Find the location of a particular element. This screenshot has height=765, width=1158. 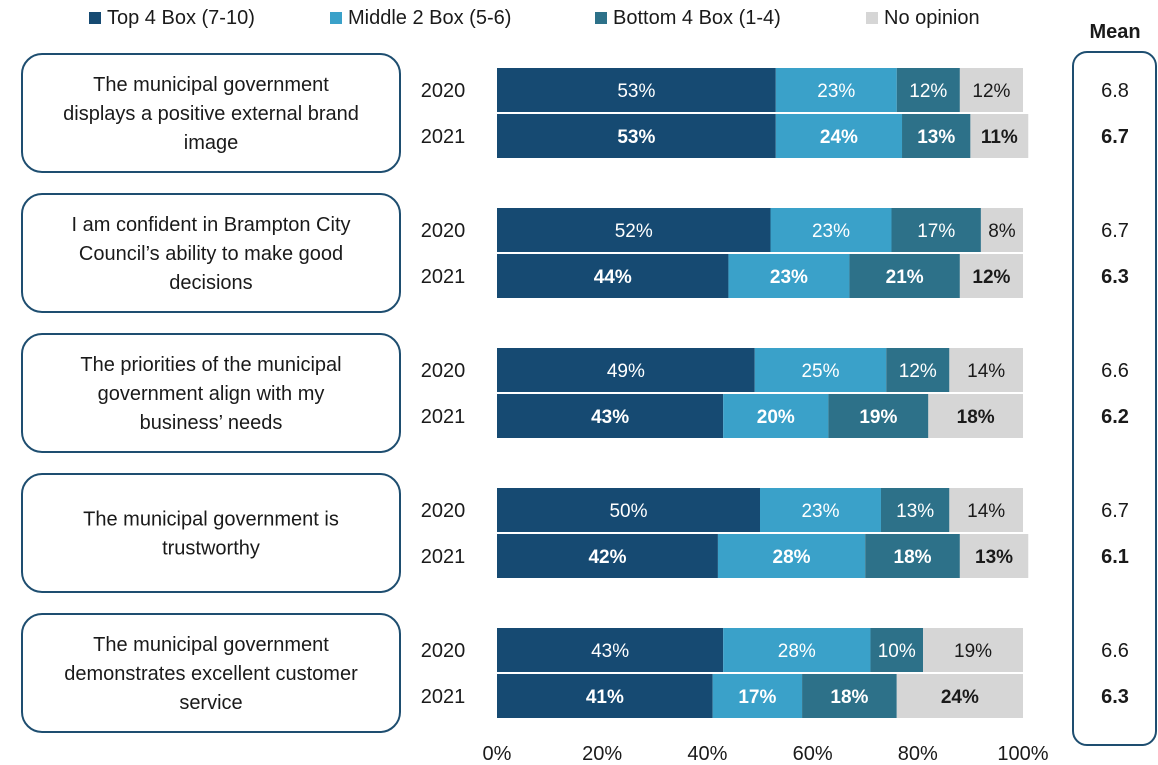

statement-text: displays a positive external brand is located at coordinates (211, 114).